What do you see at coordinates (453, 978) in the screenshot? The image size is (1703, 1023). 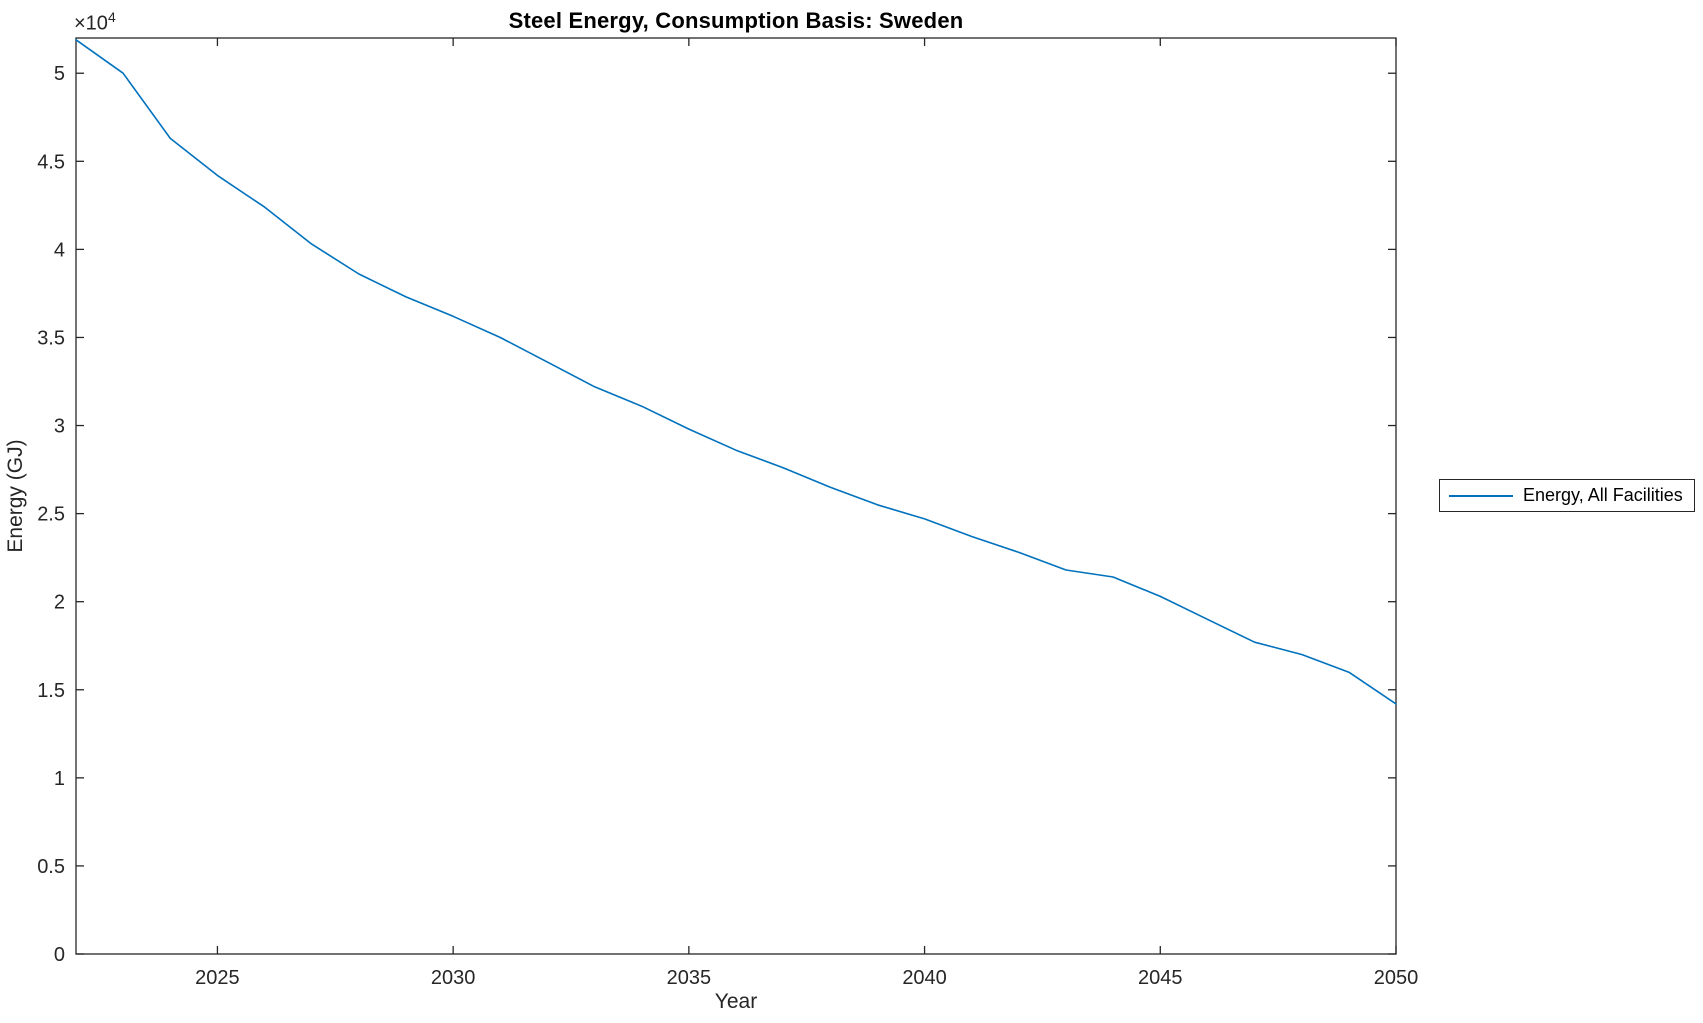 I see `x-tick-label: 2030` at bounding box center [453, 978].